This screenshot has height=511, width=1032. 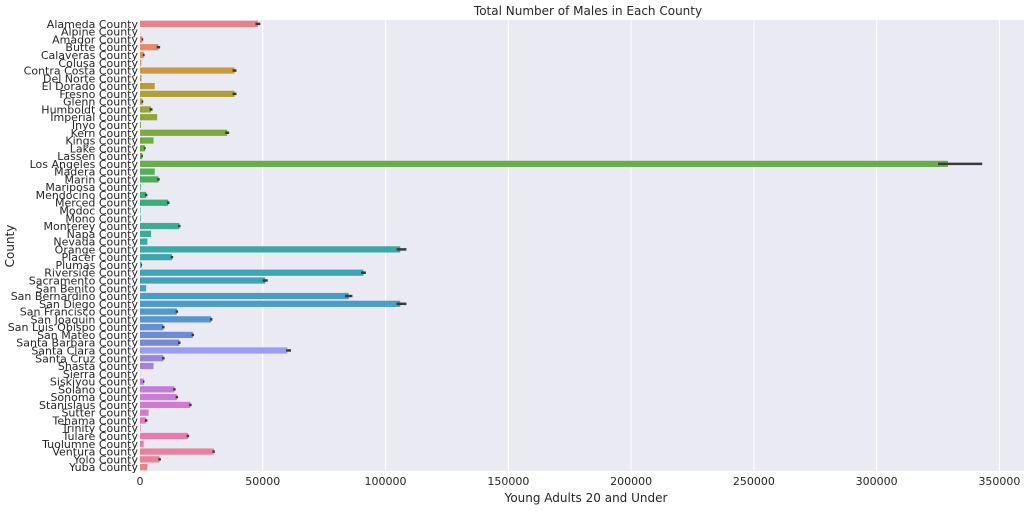 What do you see at coordinates (100, 32) in the screenshot?
I see `y-tick-label: Alpine County` at bounding box center [100, 32].